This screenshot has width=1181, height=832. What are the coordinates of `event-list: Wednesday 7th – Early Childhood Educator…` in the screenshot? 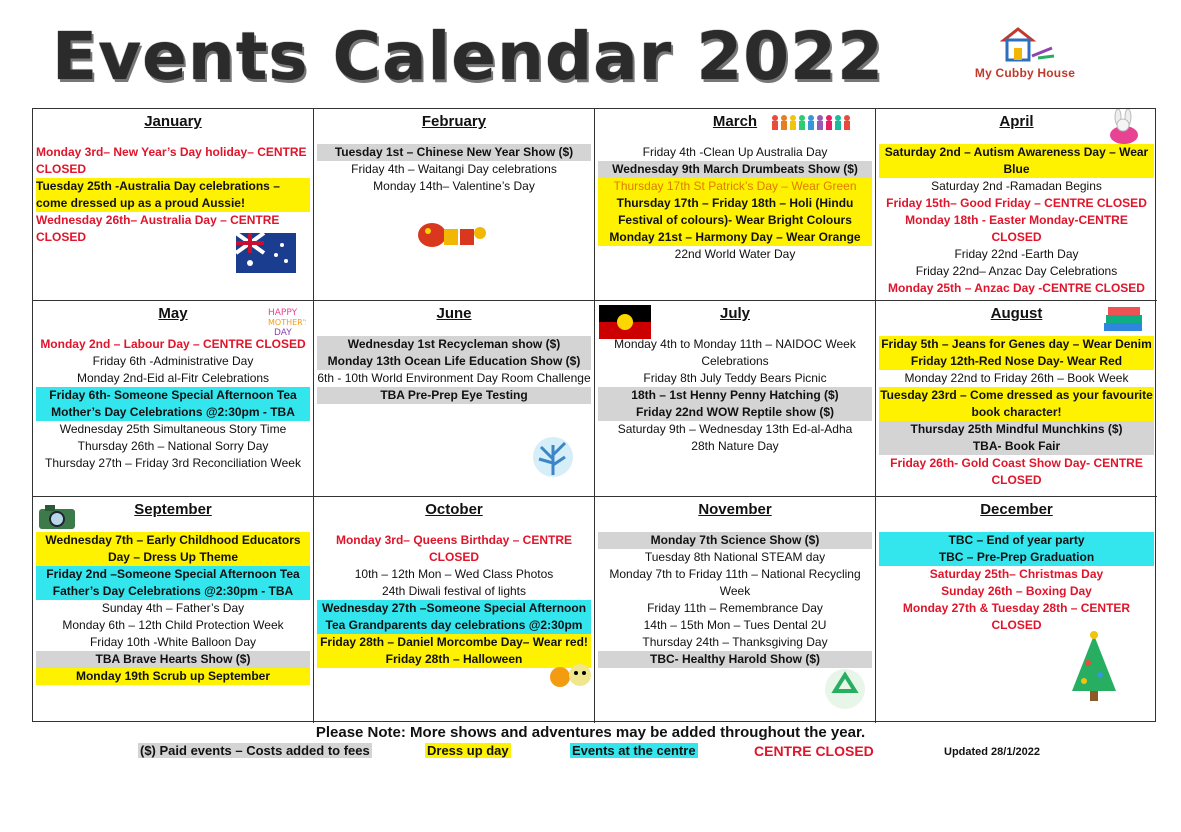 It's located at (173, 608).